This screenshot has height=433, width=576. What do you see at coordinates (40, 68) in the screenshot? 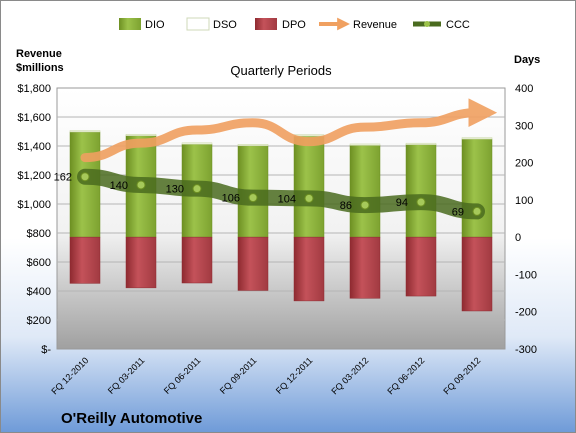
I see `left-axis-label-2: $millions` at bounding box center [40, 68].